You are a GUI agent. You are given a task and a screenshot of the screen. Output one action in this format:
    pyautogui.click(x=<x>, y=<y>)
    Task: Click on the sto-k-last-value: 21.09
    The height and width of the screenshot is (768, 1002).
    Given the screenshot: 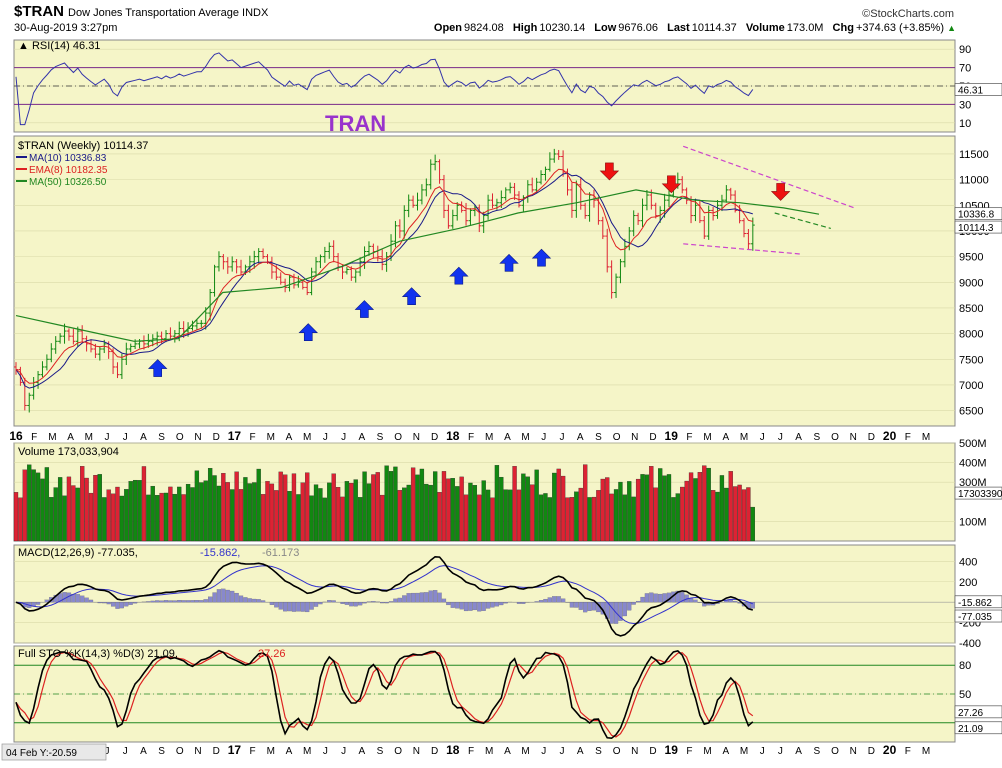 What is the action you would take?
    pyautogui.click(x=970, y=729)
    